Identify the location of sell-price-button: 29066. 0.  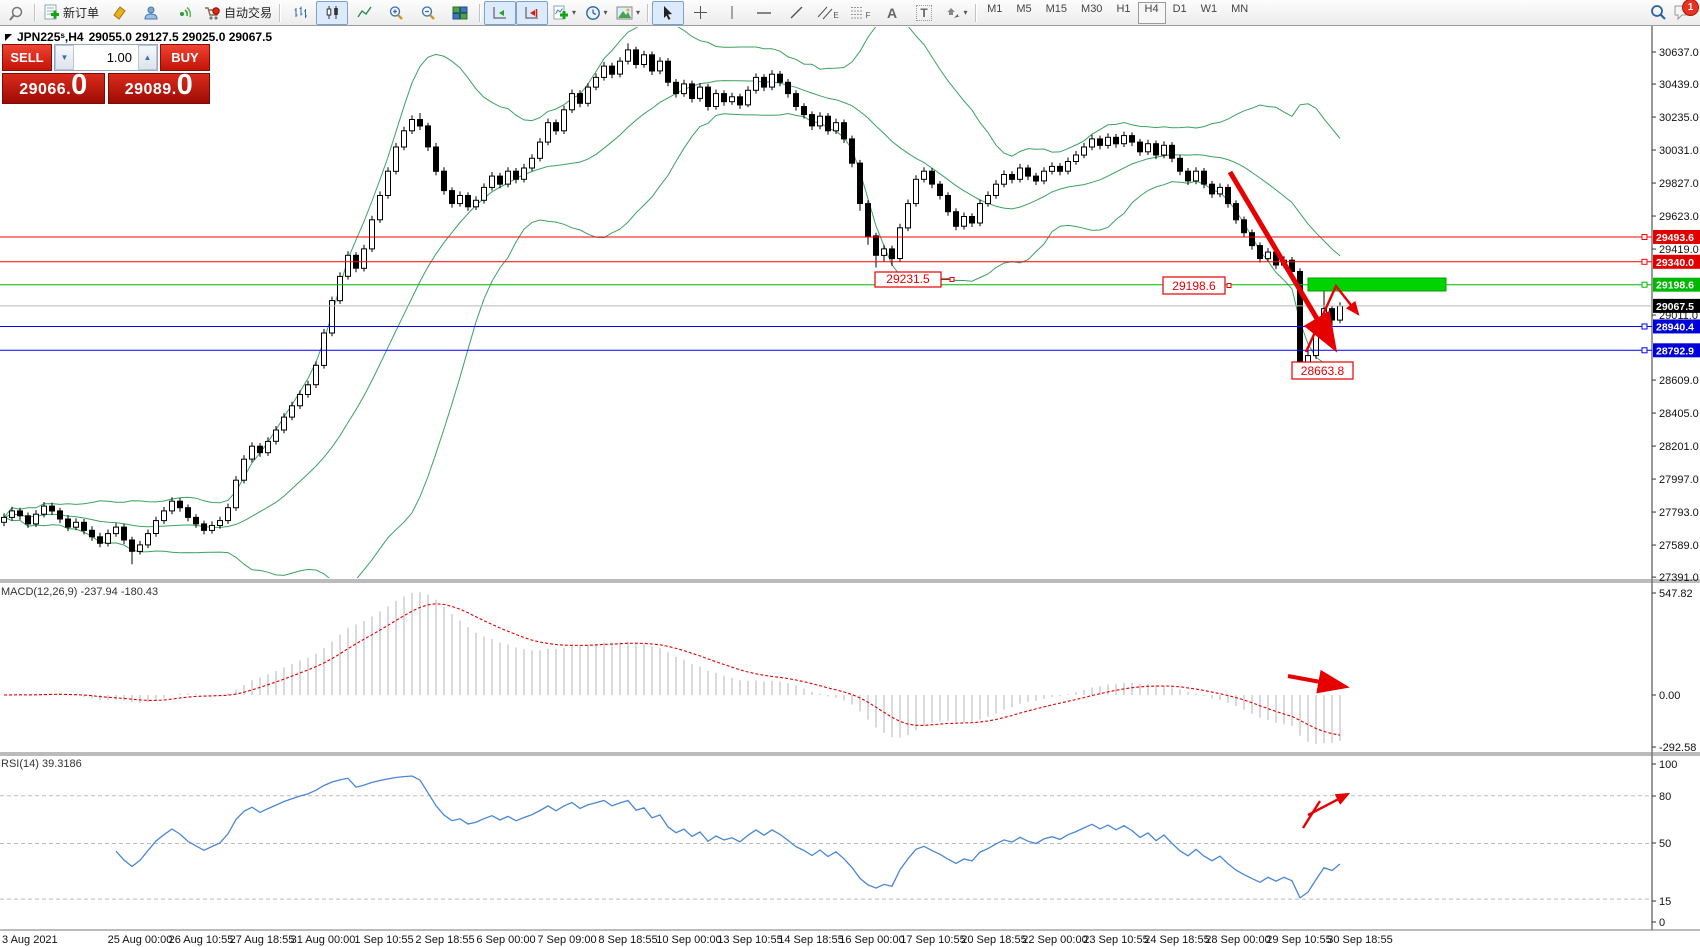
(53, 86).